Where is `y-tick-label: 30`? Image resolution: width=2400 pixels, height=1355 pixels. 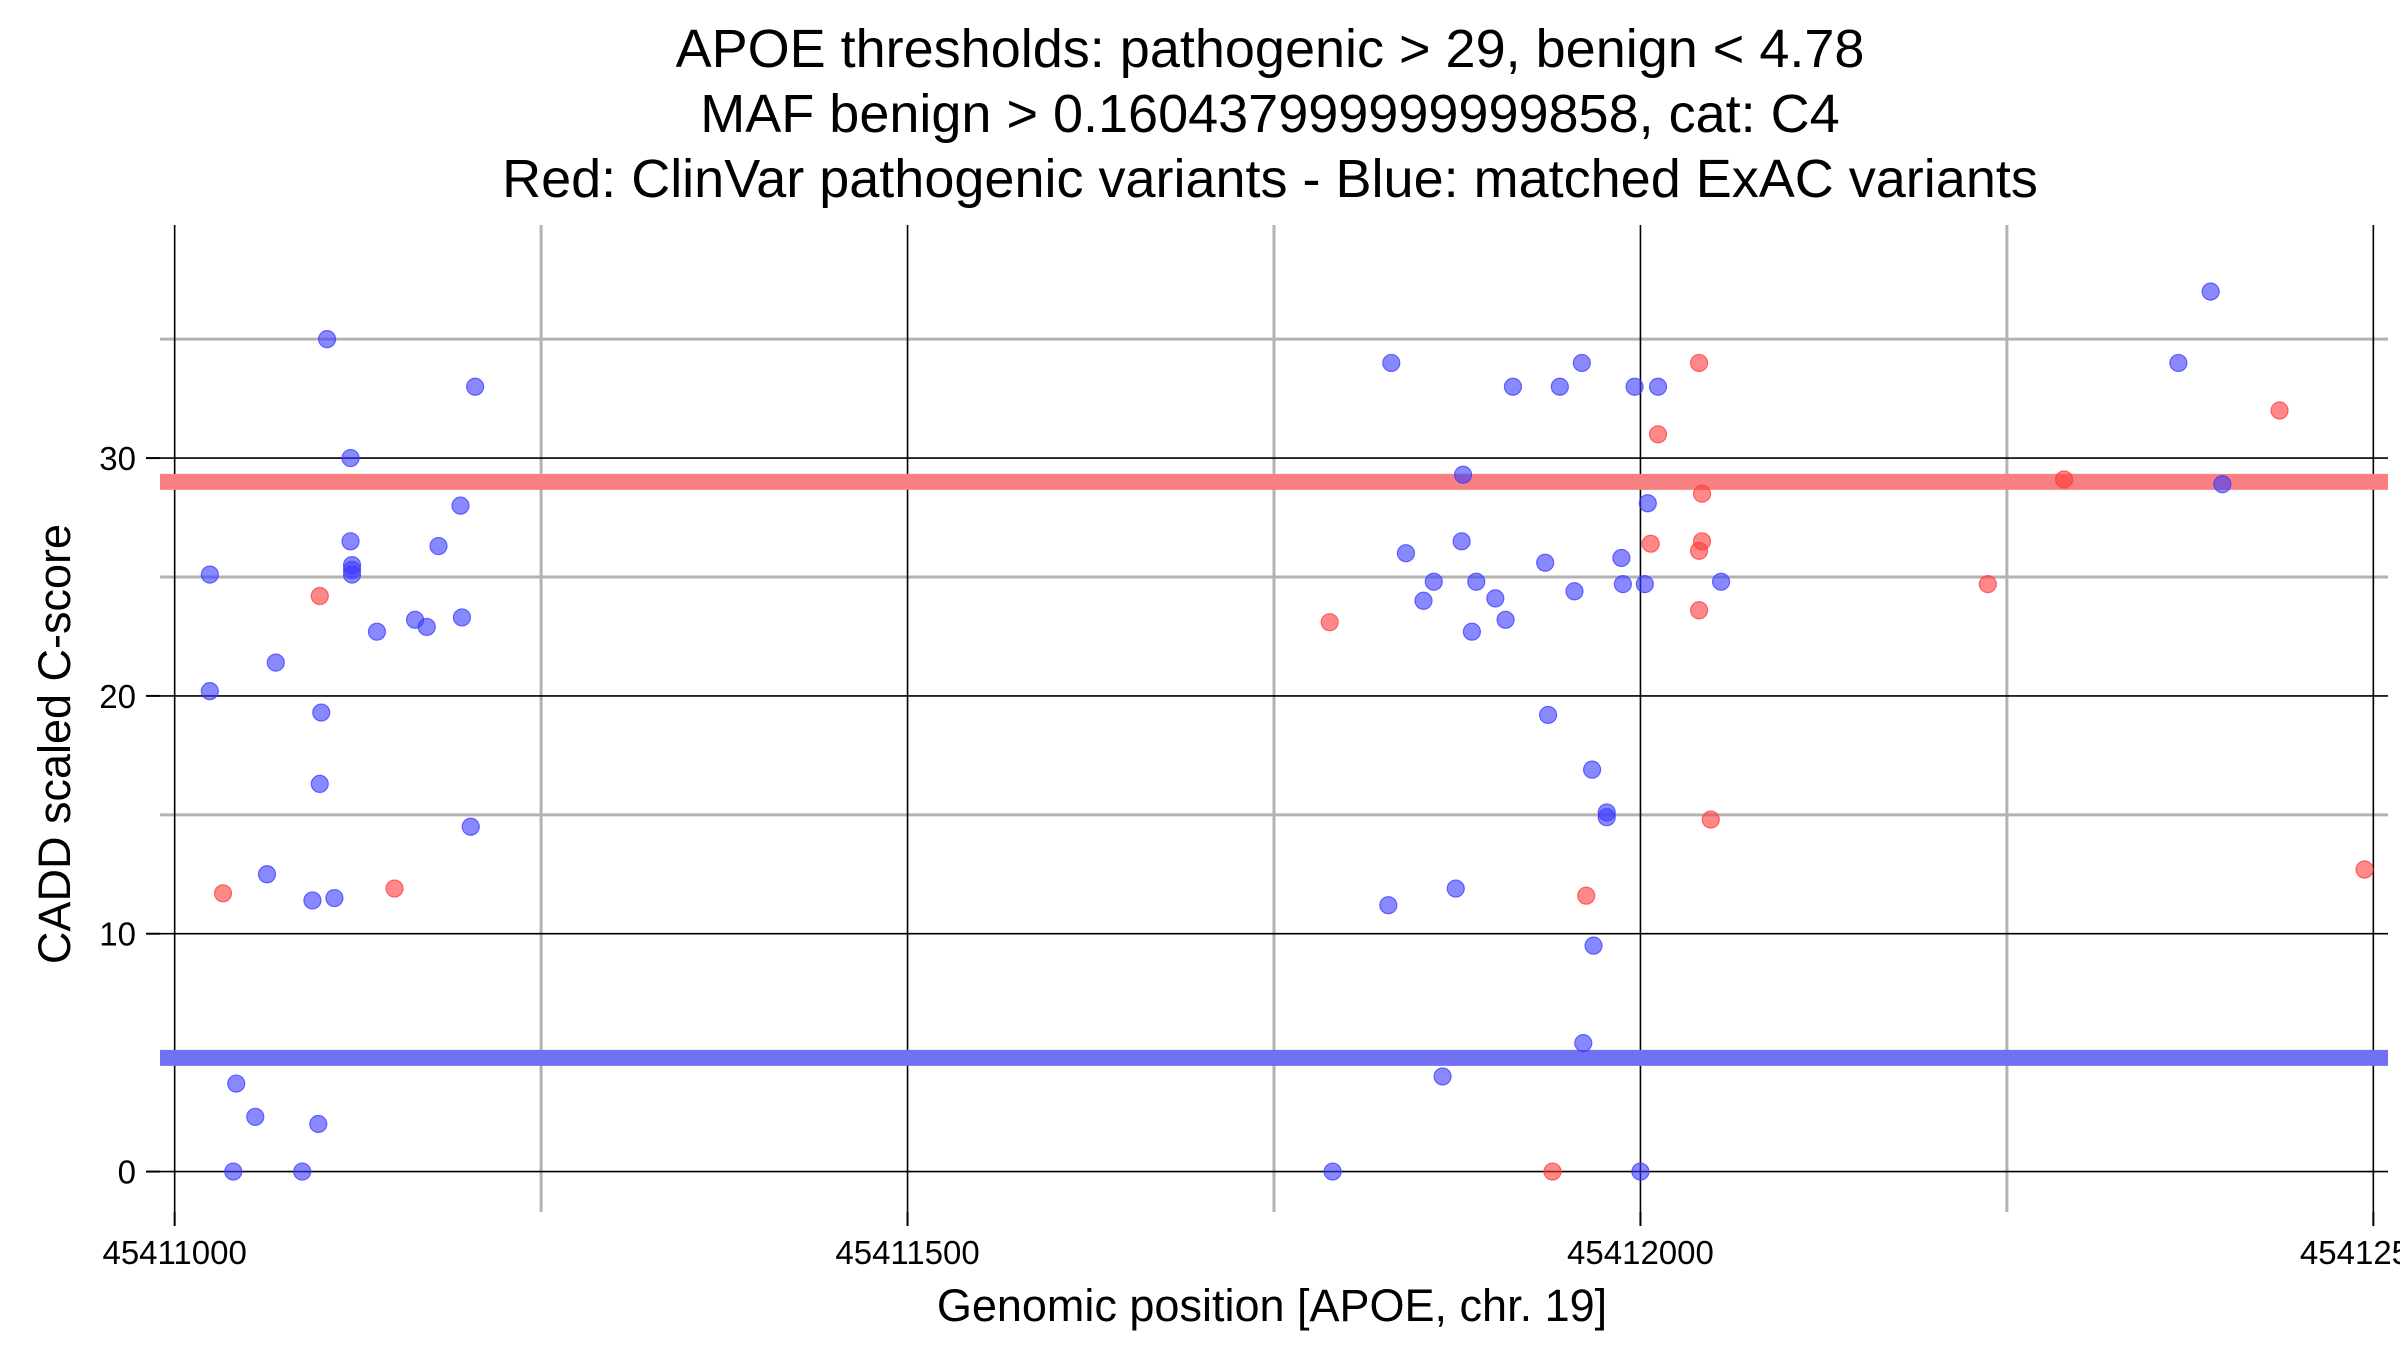
y-tick-label: 30 is located at coordinates (117, 458).